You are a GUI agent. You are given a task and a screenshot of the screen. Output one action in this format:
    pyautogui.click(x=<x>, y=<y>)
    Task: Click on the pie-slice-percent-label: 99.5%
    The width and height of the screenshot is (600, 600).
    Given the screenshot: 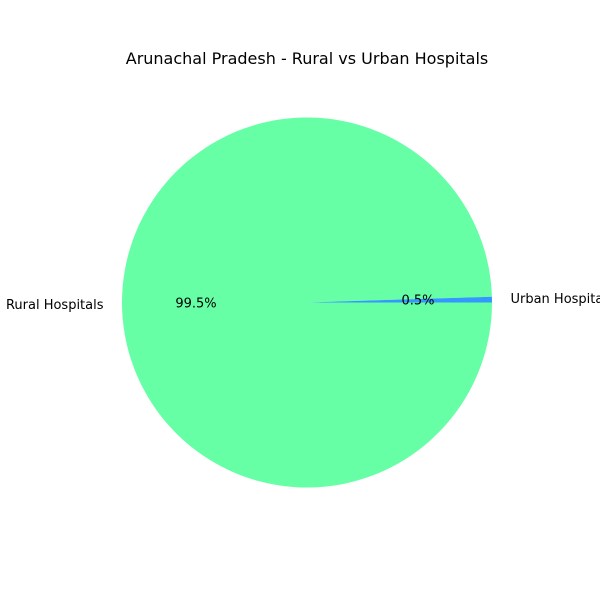 What is the action you would take?
    pyautogui.click(x=195, y=304)
    